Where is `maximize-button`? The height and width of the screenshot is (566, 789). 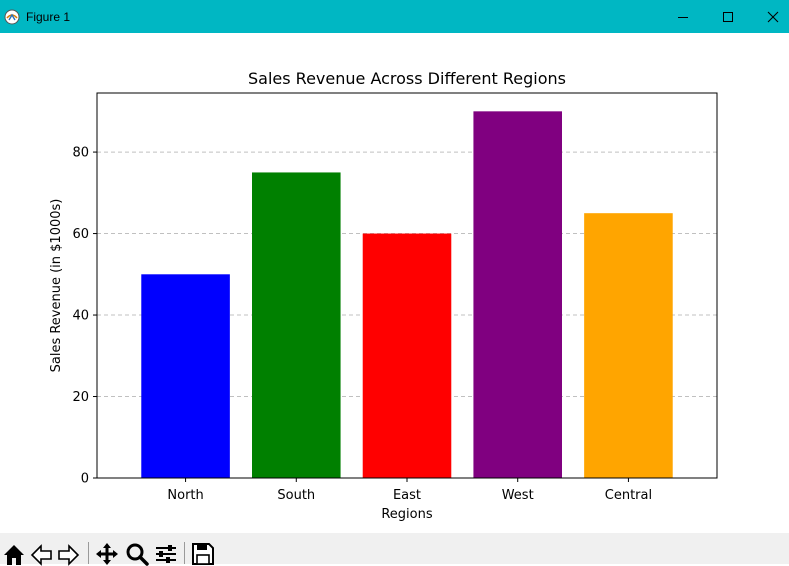 maximize-button is located at coordinates (727, 16).